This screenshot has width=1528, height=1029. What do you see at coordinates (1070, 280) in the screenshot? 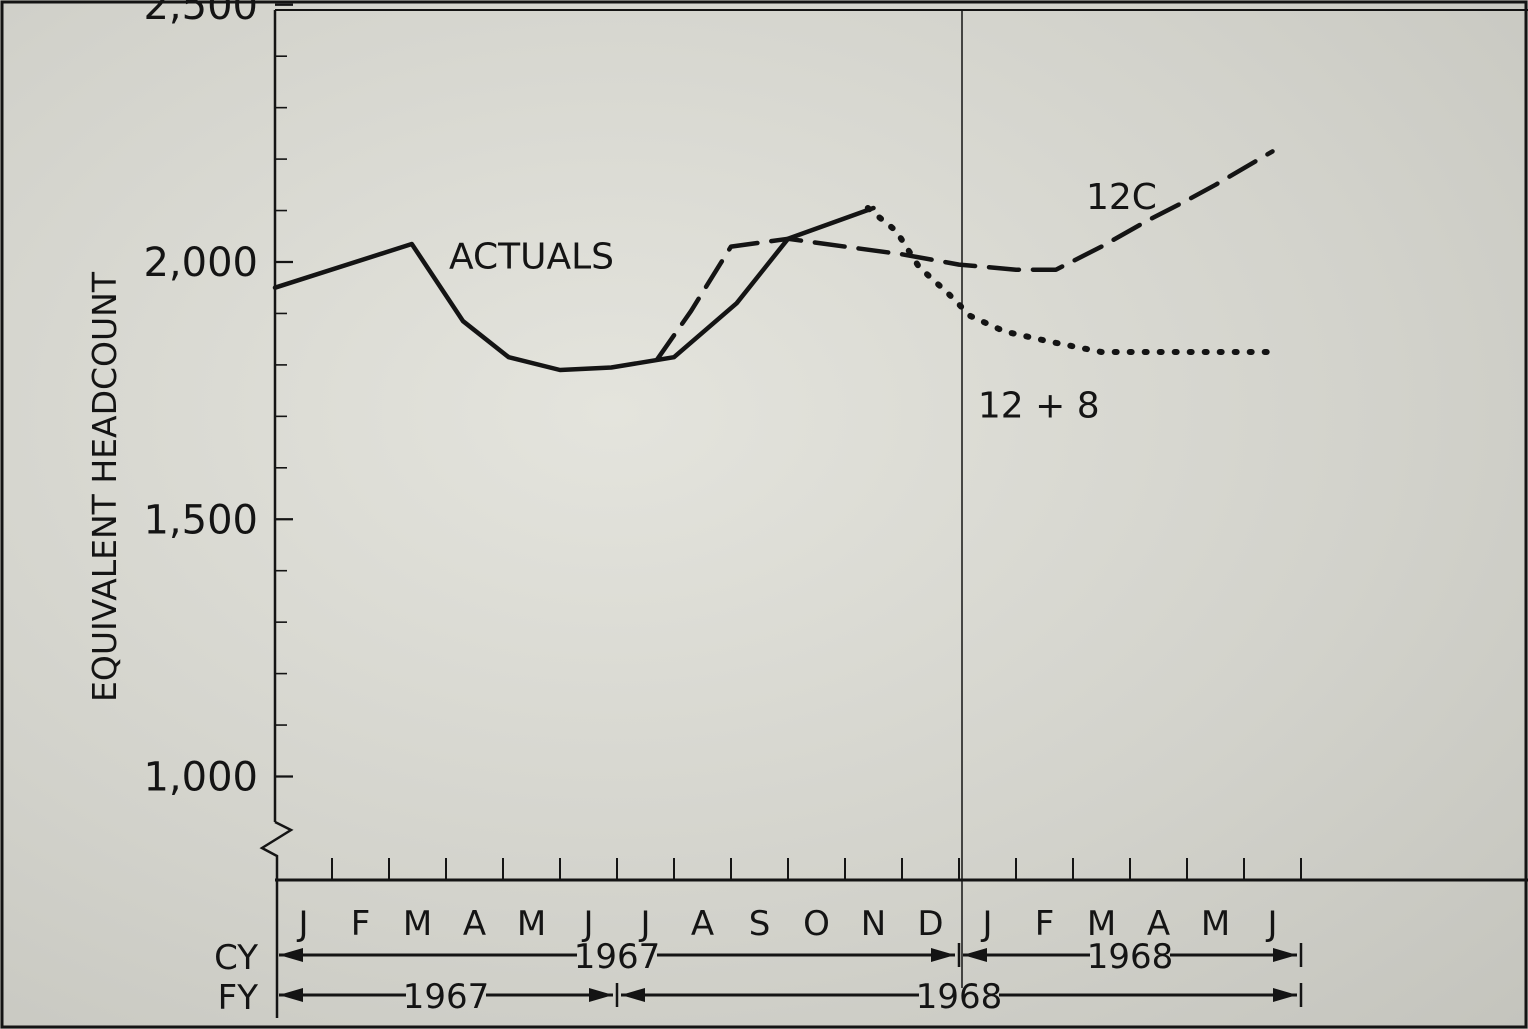
I see `series-line-dotted` at bounding box center [1070, 280].